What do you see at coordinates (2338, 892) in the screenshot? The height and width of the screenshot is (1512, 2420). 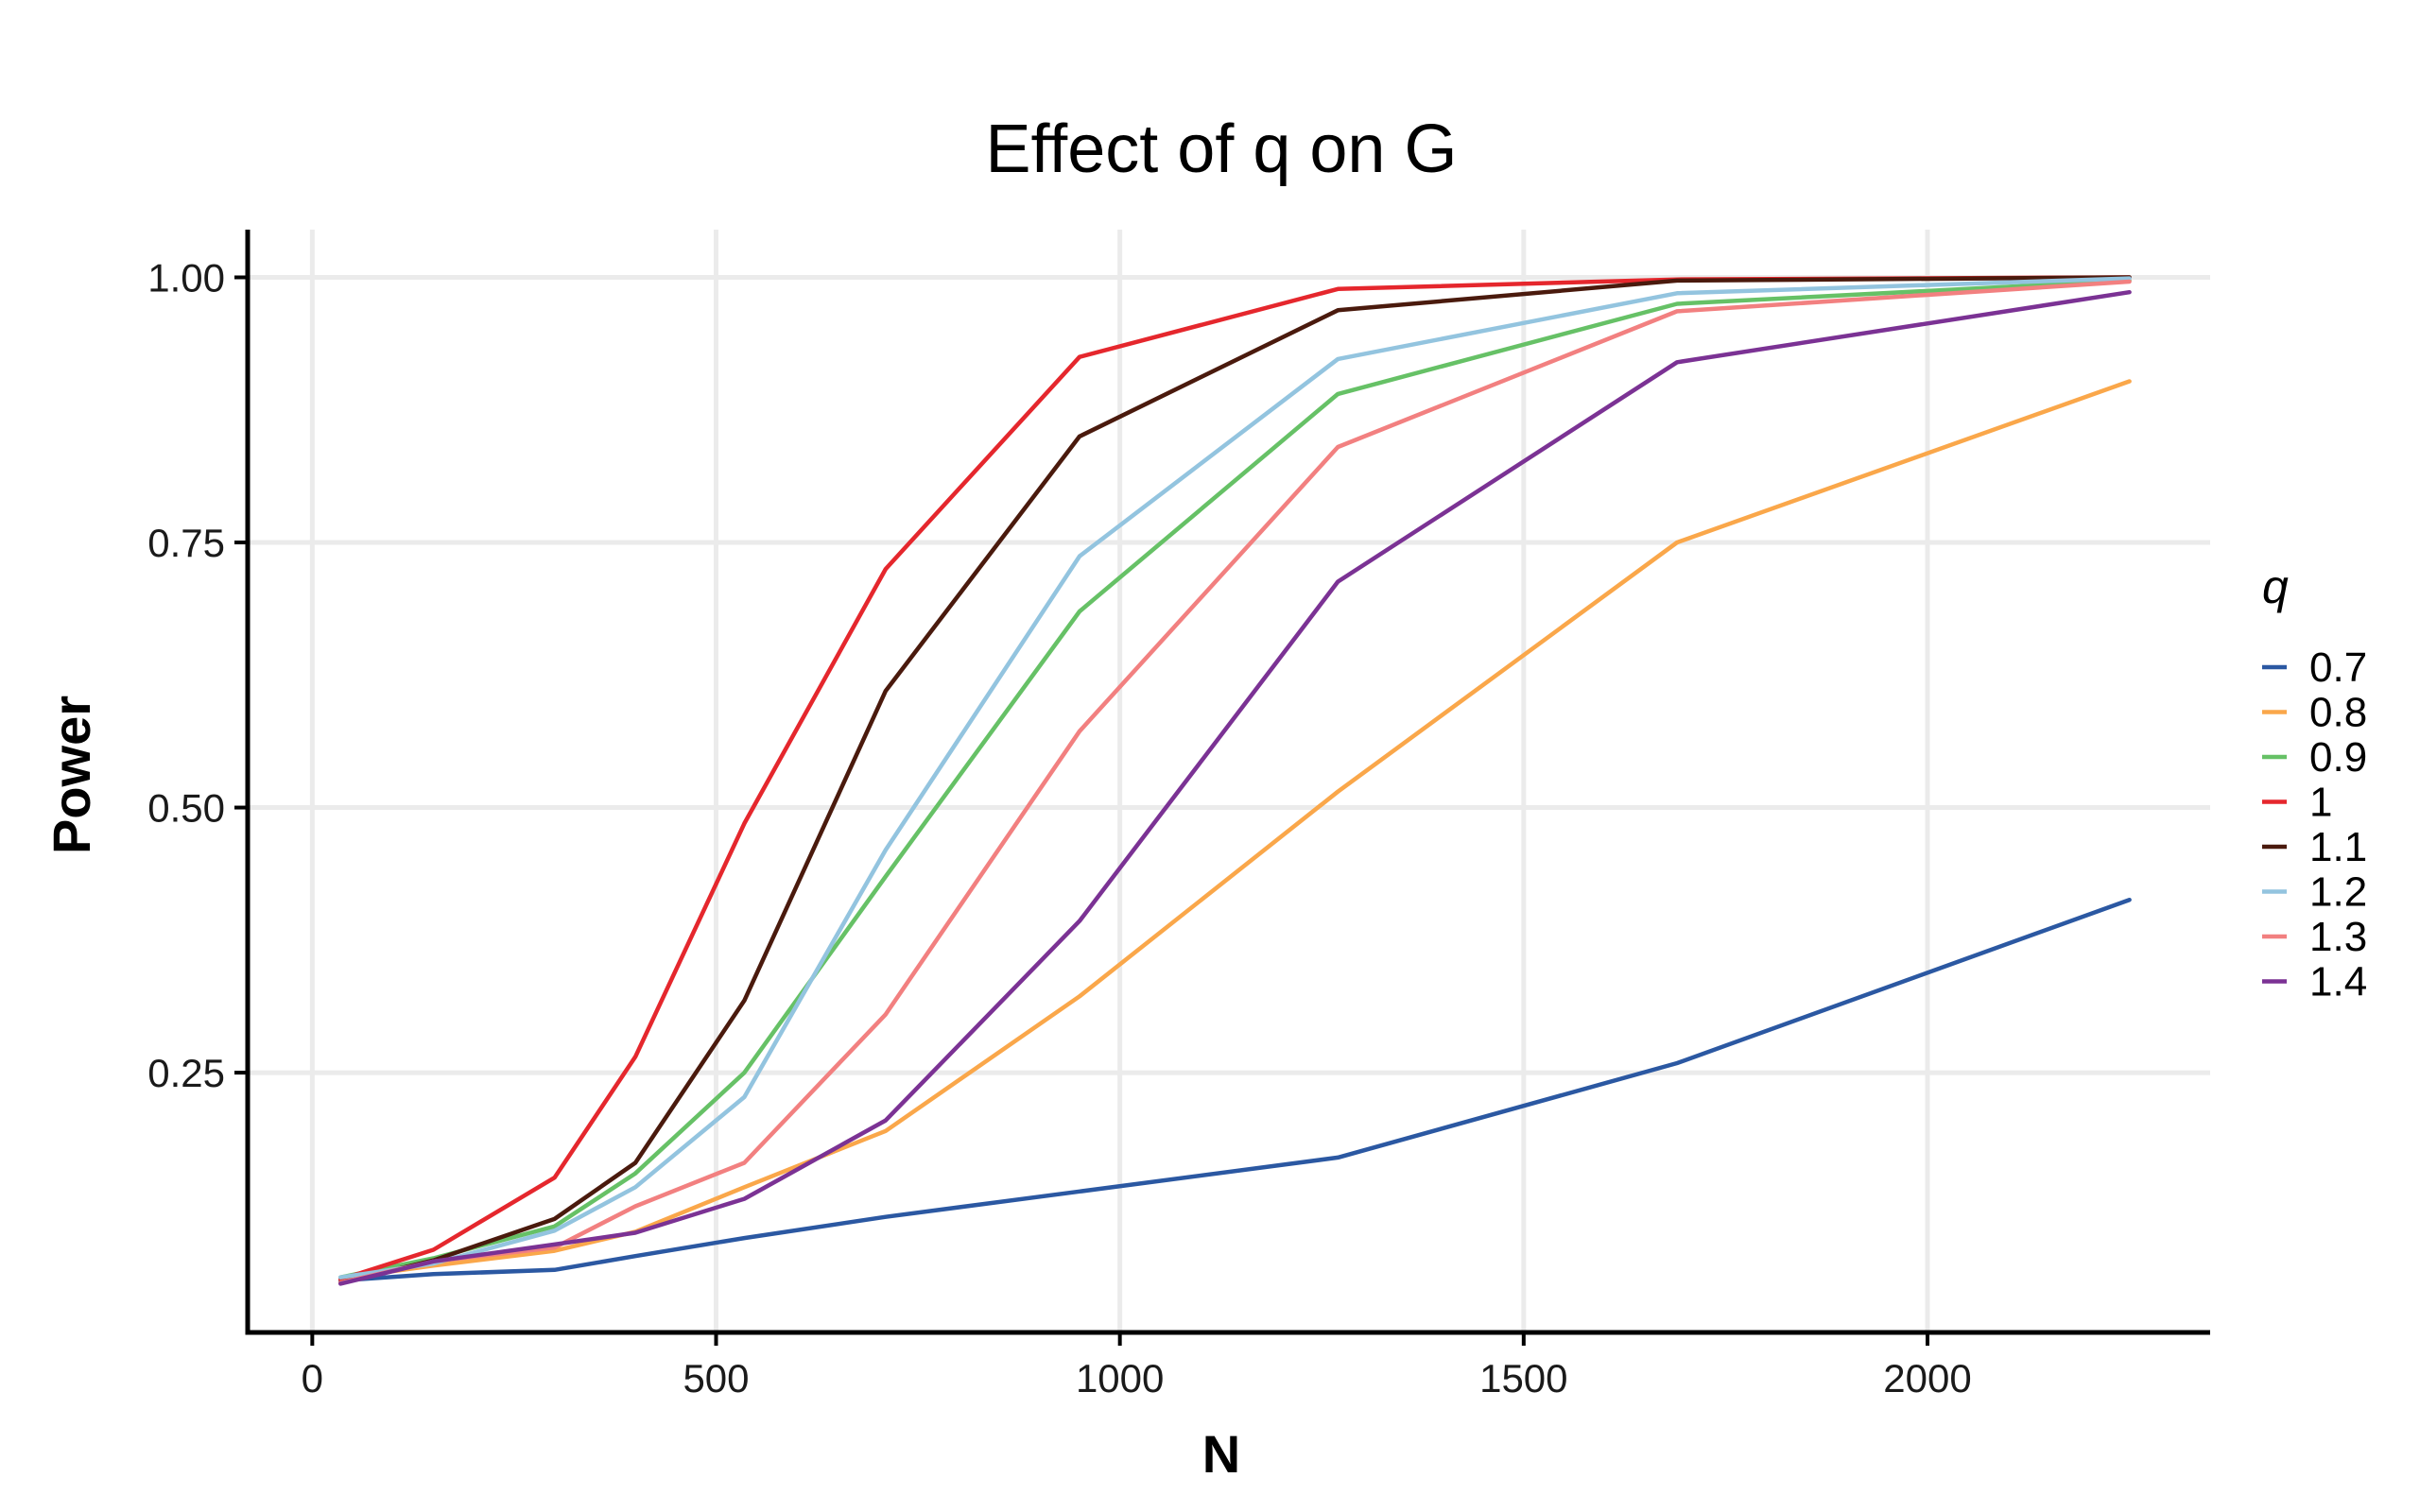 I see `legend-label-q-1.2: 1.2` at bounding box center [2338, 892].